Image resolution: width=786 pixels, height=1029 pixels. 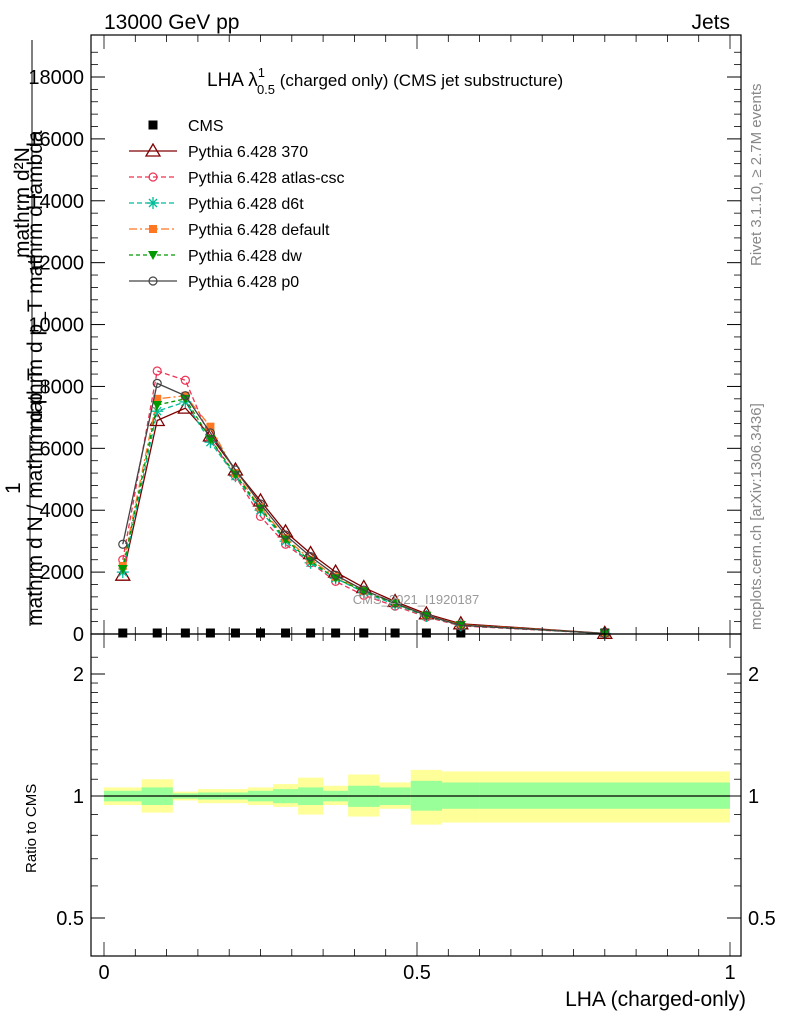 What do you see at coordinates (78, 797) in the screenshot?
I see `ratio-y-tick-label: 1` at bounding box center [78, 797].